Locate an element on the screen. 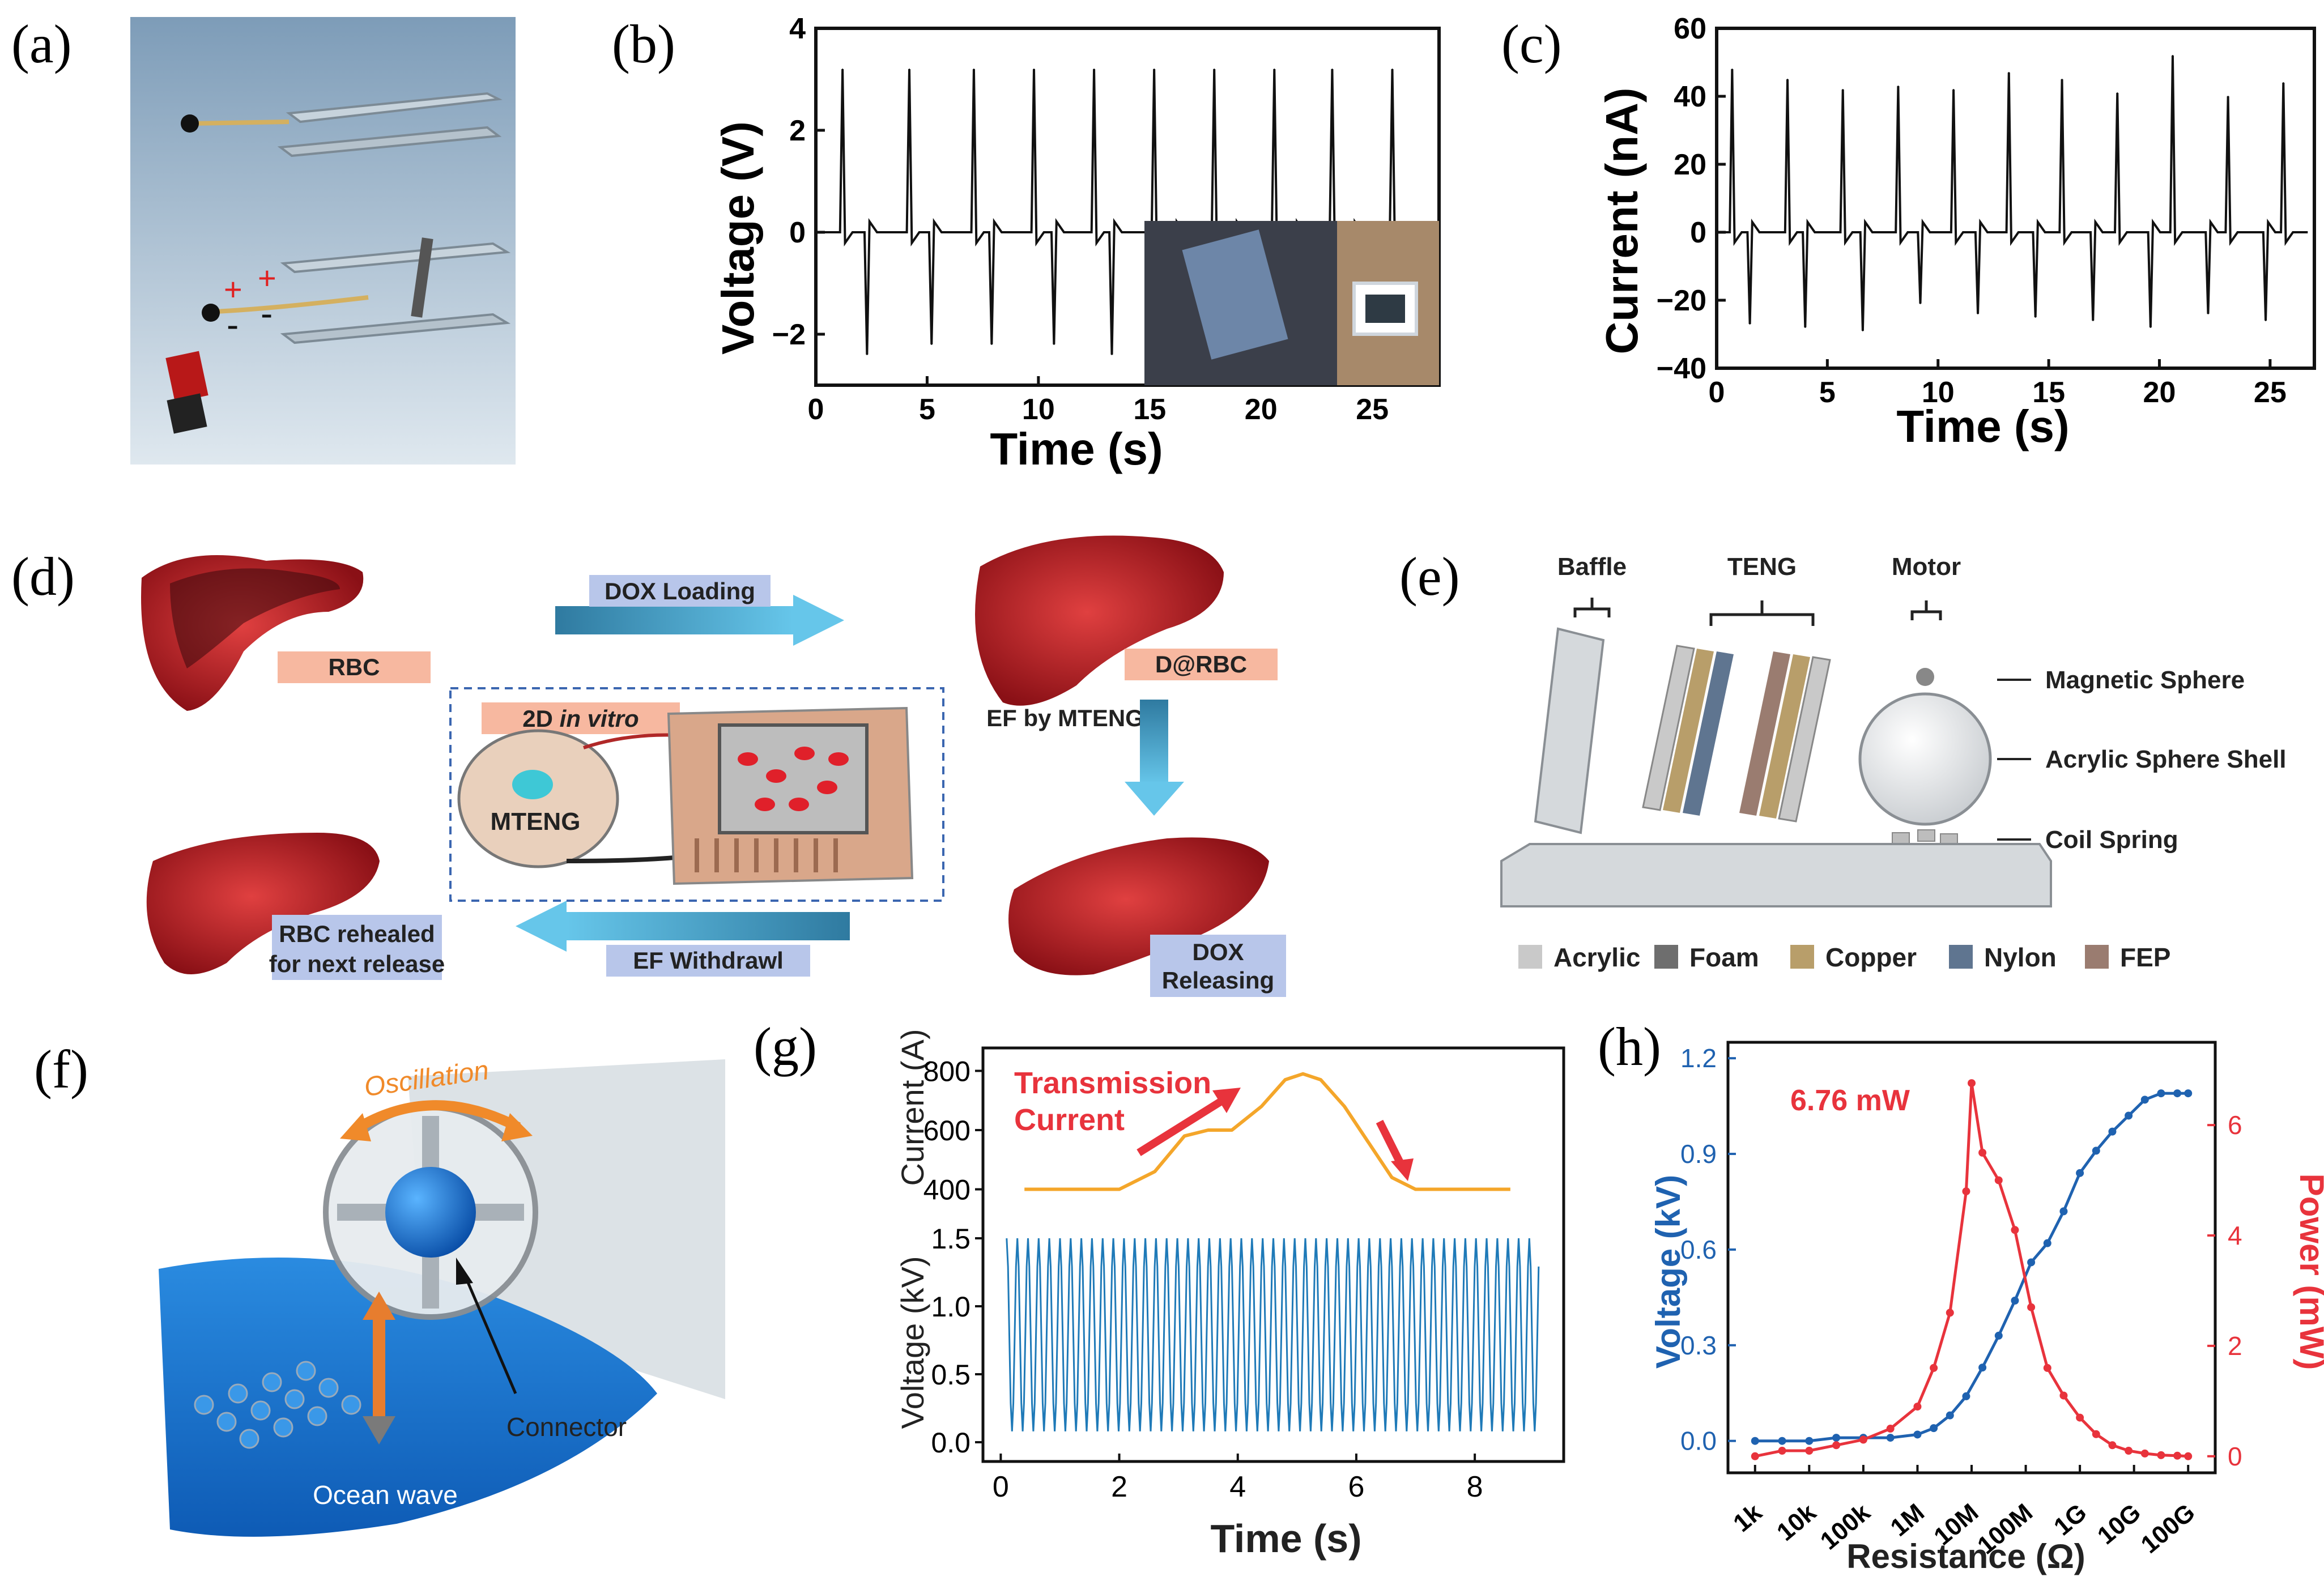 The width and height of the screenshot is (2324, 1581). chart-h-ylabel-left: Voltage (kV) is located at coordinates (1668, 1272).